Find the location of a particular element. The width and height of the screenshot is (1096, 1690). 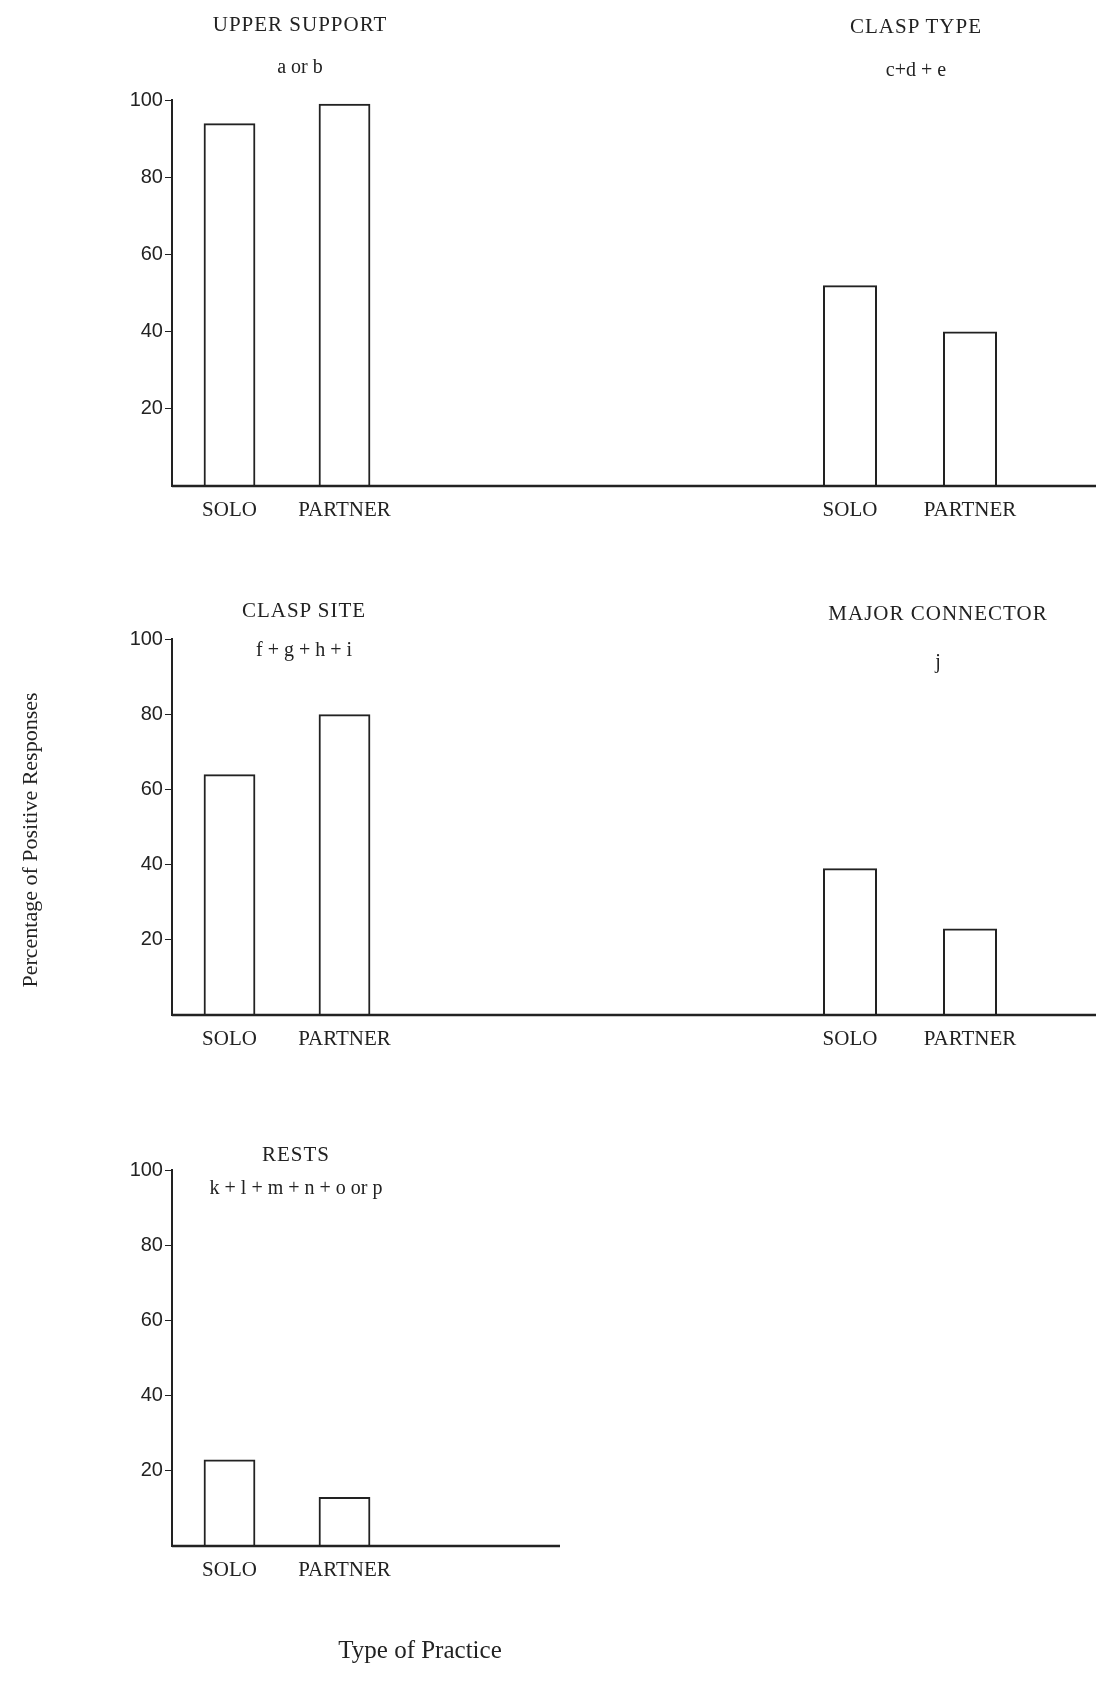

chart-title: MAJOR CONNECTOR is located at coordinates (938, 613).